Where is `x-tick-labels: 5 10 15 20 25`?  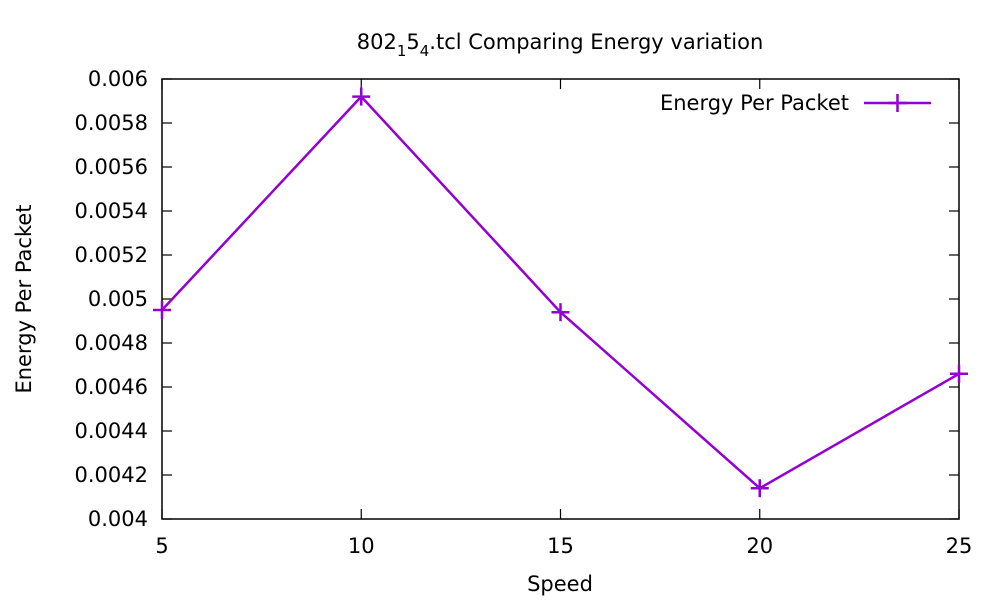
x-tick-labels: 5 10 15 20 25 is located at coordinates (563, 546).